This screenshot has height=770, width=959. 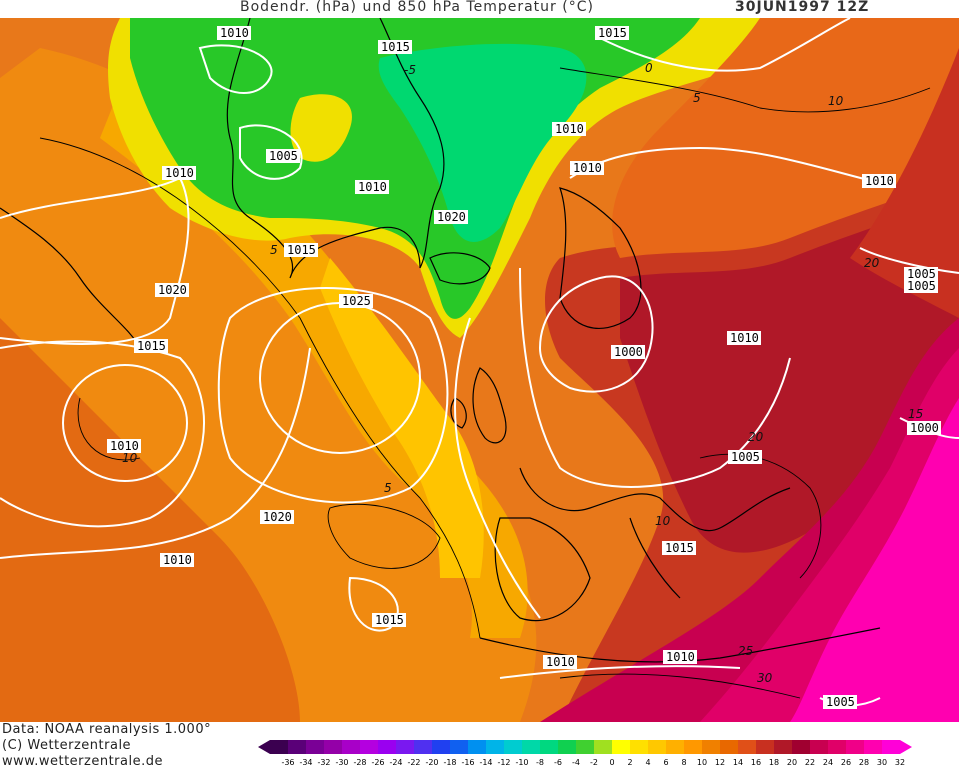 What do you see at coordinates (611, 762) in the screenshot?
I see `colorbar-tick-label: 0` at bounding box center [611, 762].